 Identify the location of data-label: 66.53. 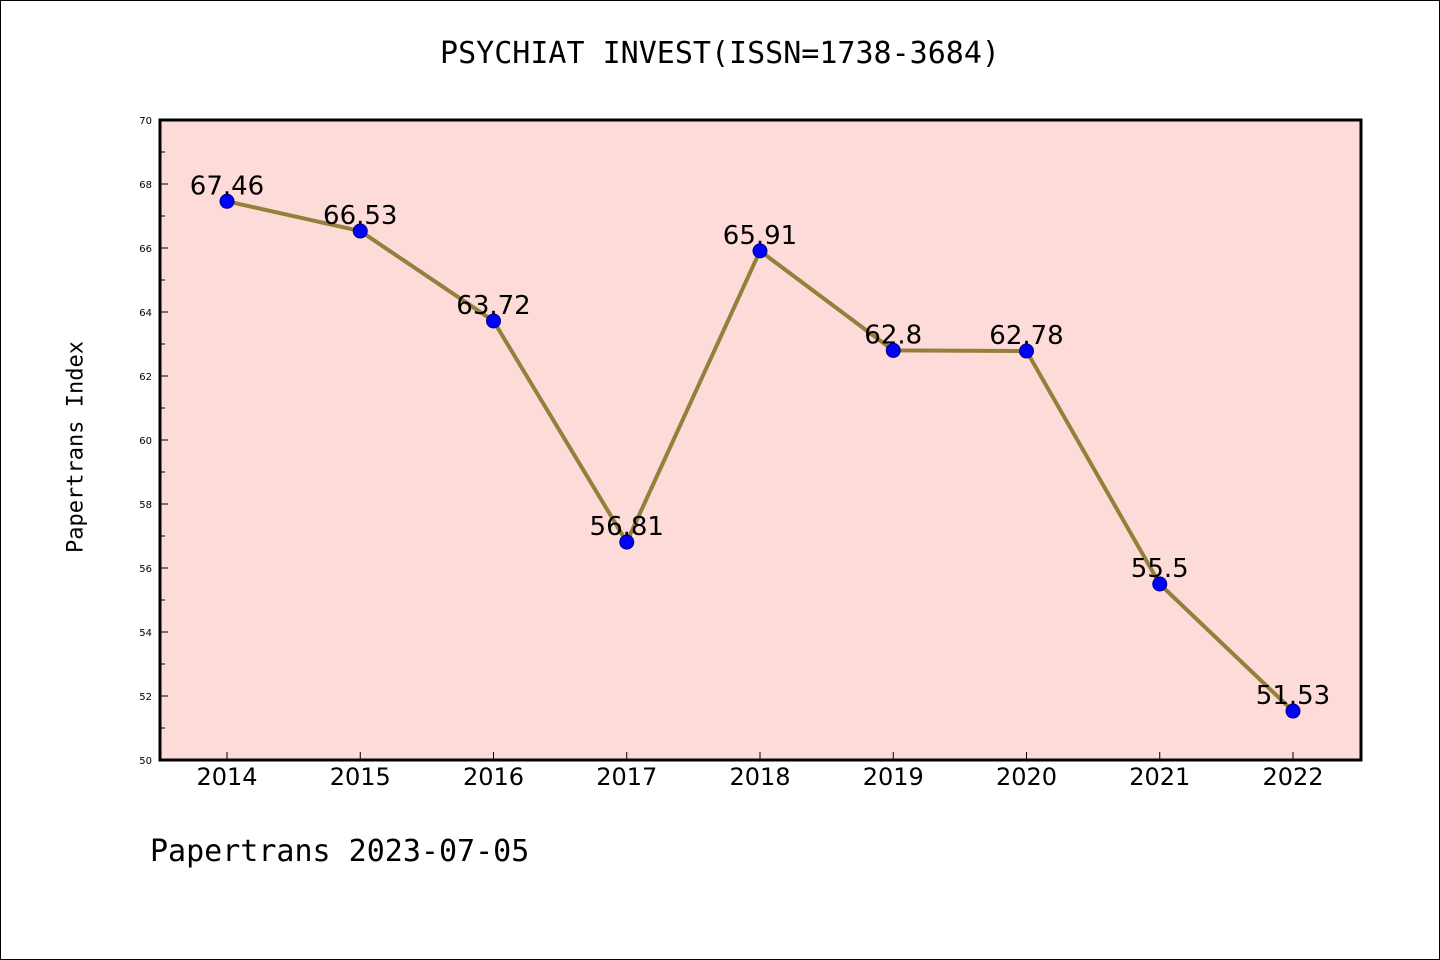
(360, 216).